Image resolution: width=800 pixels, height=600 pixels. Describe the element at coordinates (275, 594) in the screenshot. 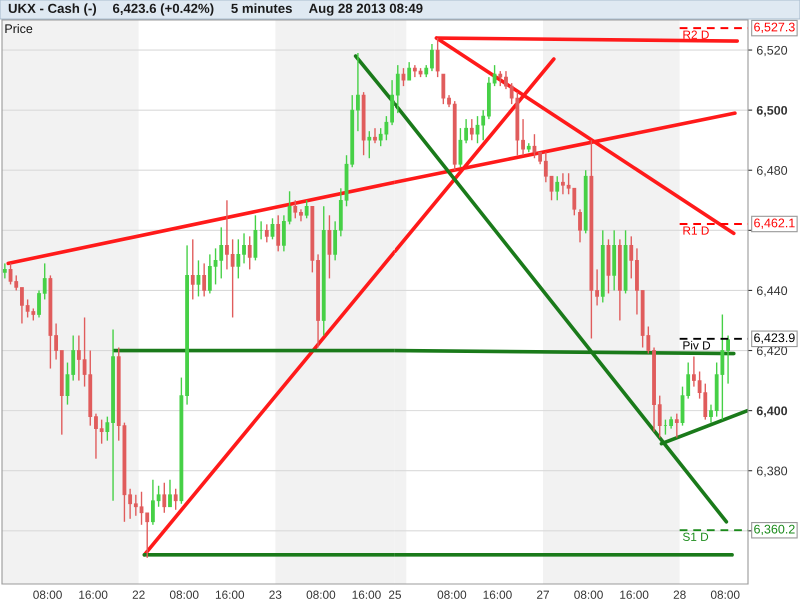

I see `x-tick-label: 23` at that location.